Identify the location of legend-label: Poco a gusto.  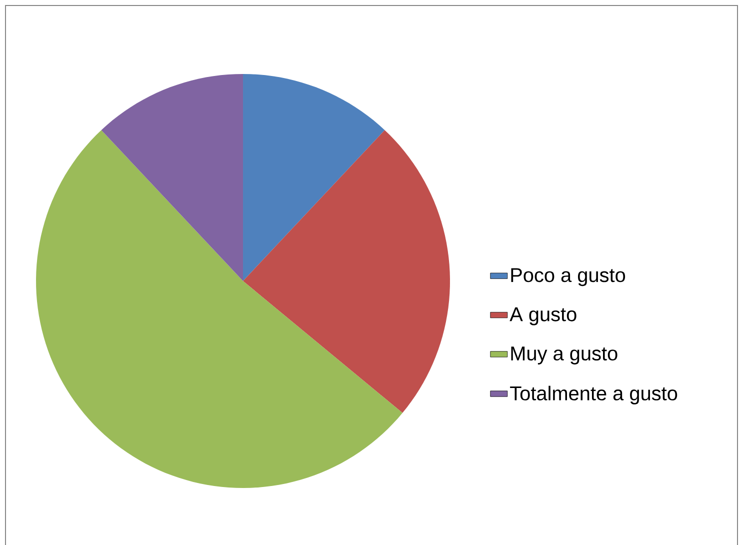
(568, 277).